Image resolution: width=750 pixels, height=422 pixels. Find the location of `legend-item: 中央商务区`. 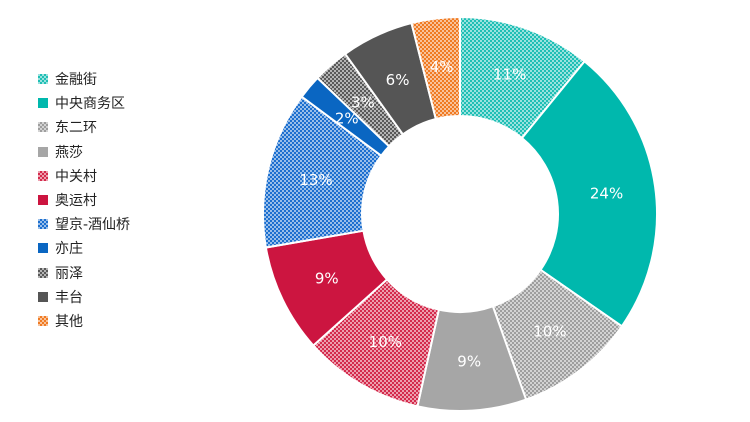

legend-item: 中央商务区 is located at coordinates (84, 103).